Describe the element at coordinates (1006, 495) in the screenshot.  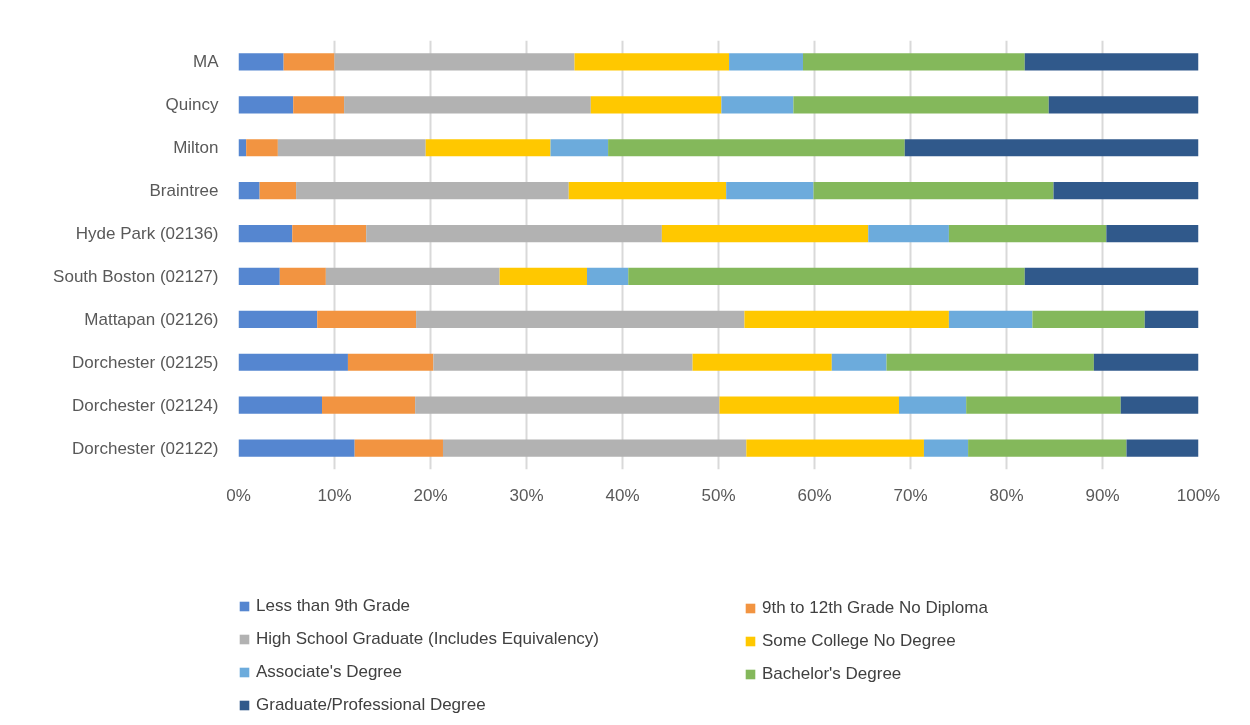
I see `x-tick-label: 80%` at that location.